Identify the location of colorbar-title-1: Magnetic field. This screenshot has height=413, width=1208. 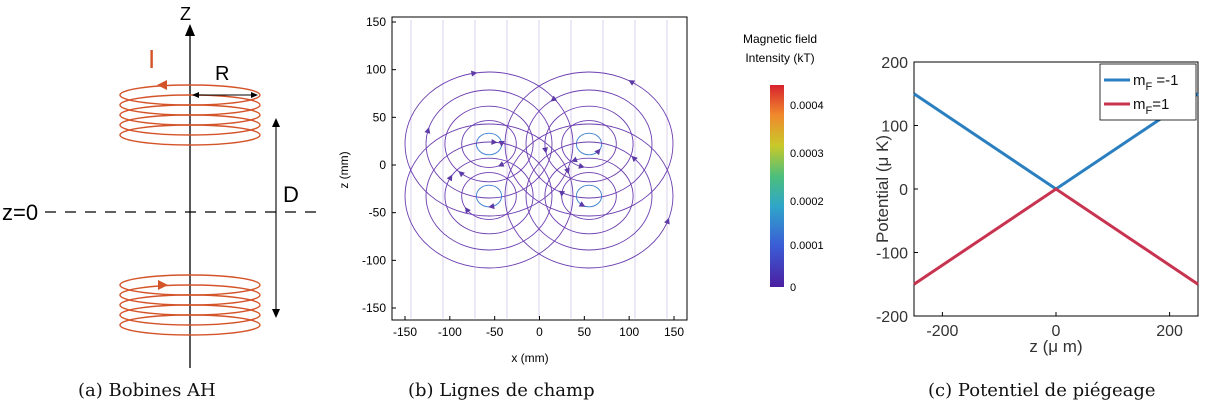
(780, 39).